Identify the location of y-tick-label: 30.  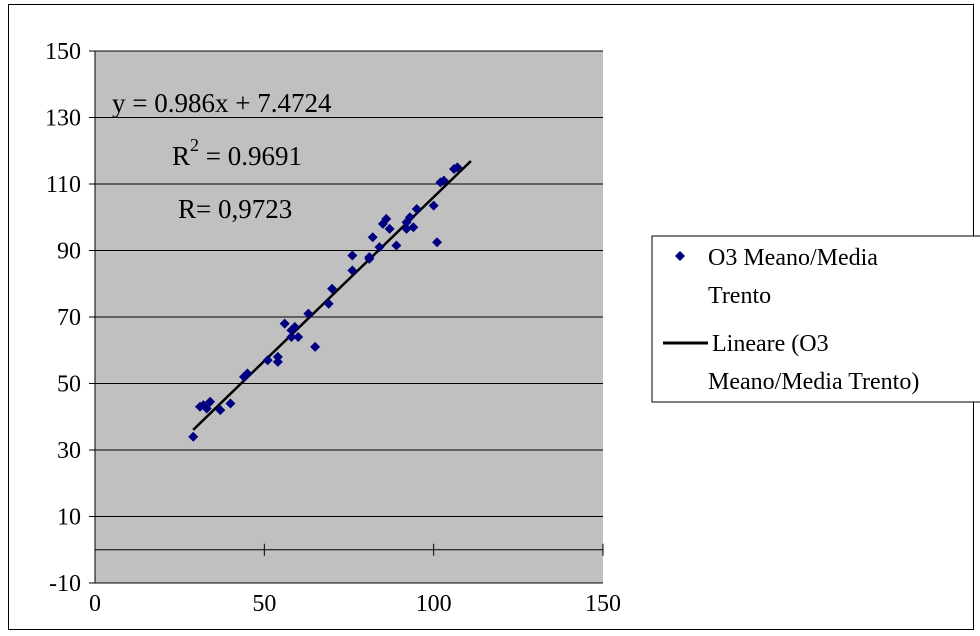
(69, 451).